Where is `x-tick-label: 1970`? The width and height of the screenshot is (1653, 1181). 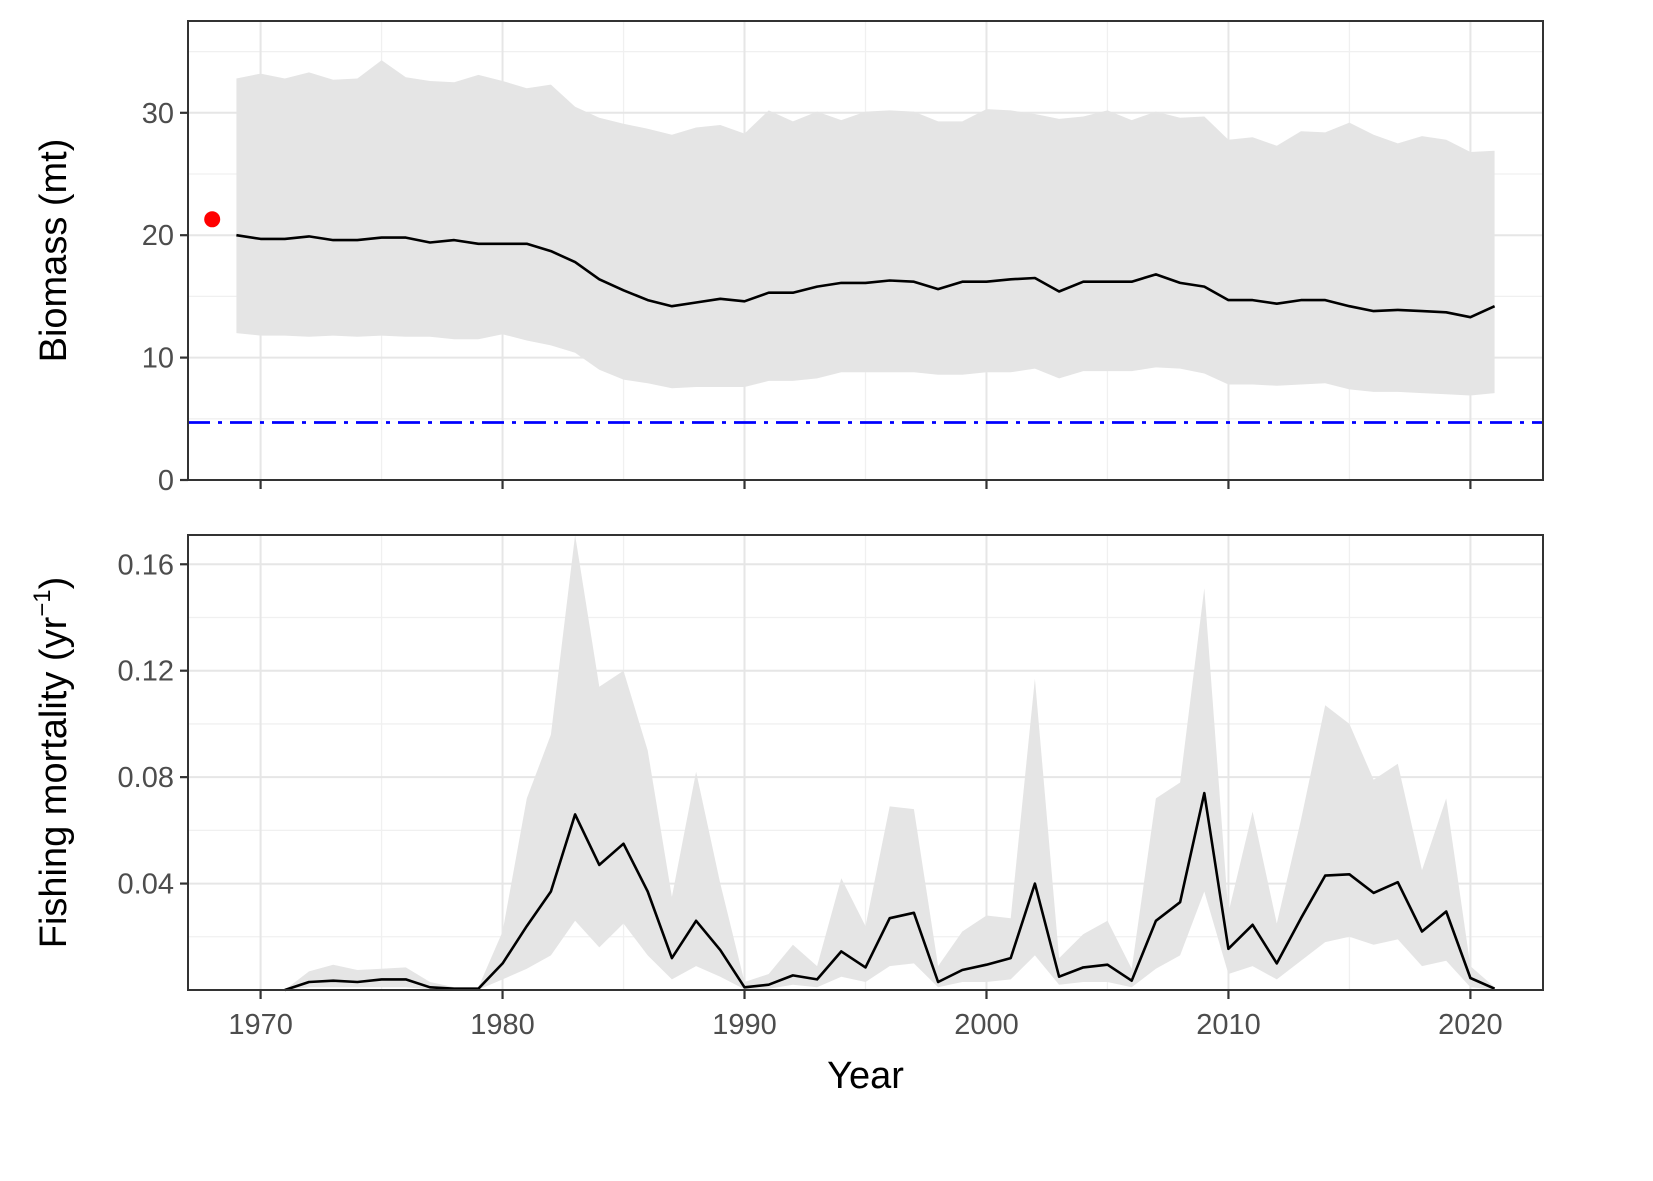
x-tick-label: 1970 is located at coordinates (260, 1025).